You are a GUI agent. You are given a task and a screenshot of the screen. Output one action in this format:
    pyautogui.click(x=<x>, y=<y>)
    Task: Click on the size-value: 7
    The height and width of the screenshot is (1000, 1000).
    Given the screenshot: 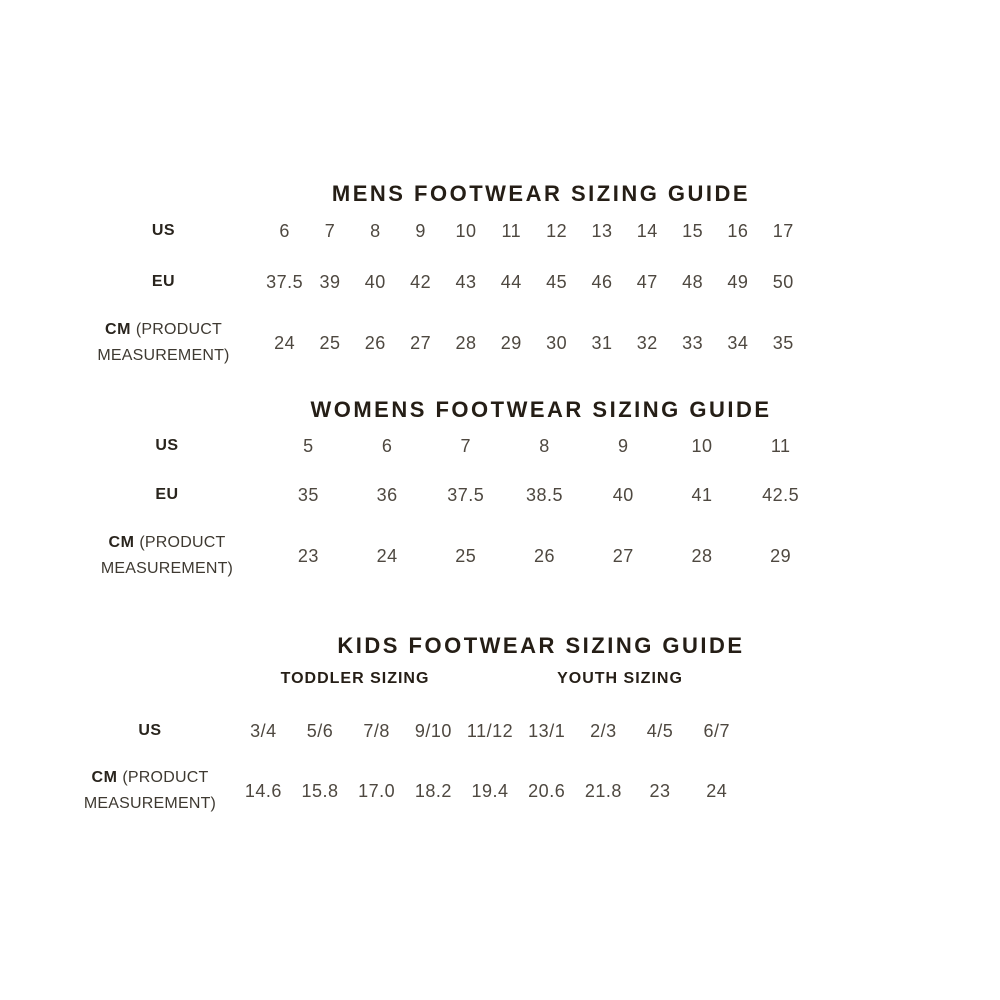 What is the action you would take?
    pyautogui.click(x=466, y=445)
    